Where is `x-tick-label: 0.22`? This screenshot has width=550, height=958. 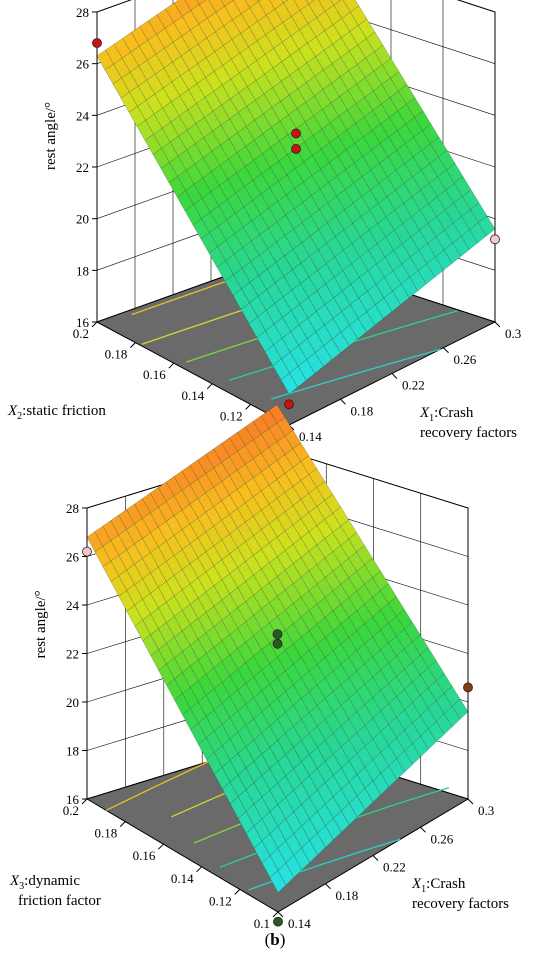
x-tick-label: 0.22 is located at coordinates (394, 867).